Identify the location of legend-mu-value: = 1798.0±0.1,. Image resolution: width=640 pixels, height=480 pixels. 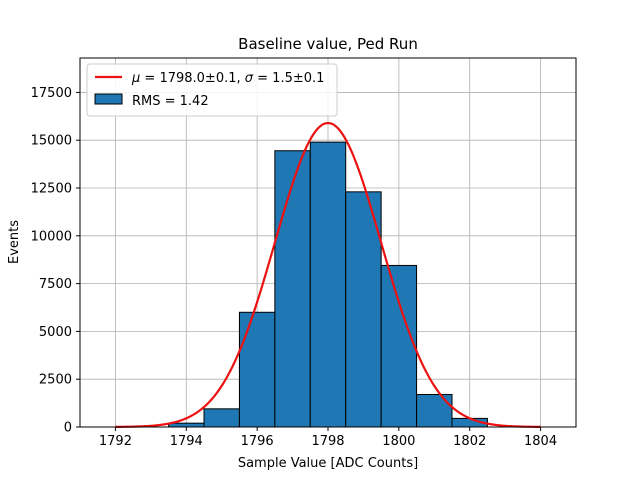
(192, 78).